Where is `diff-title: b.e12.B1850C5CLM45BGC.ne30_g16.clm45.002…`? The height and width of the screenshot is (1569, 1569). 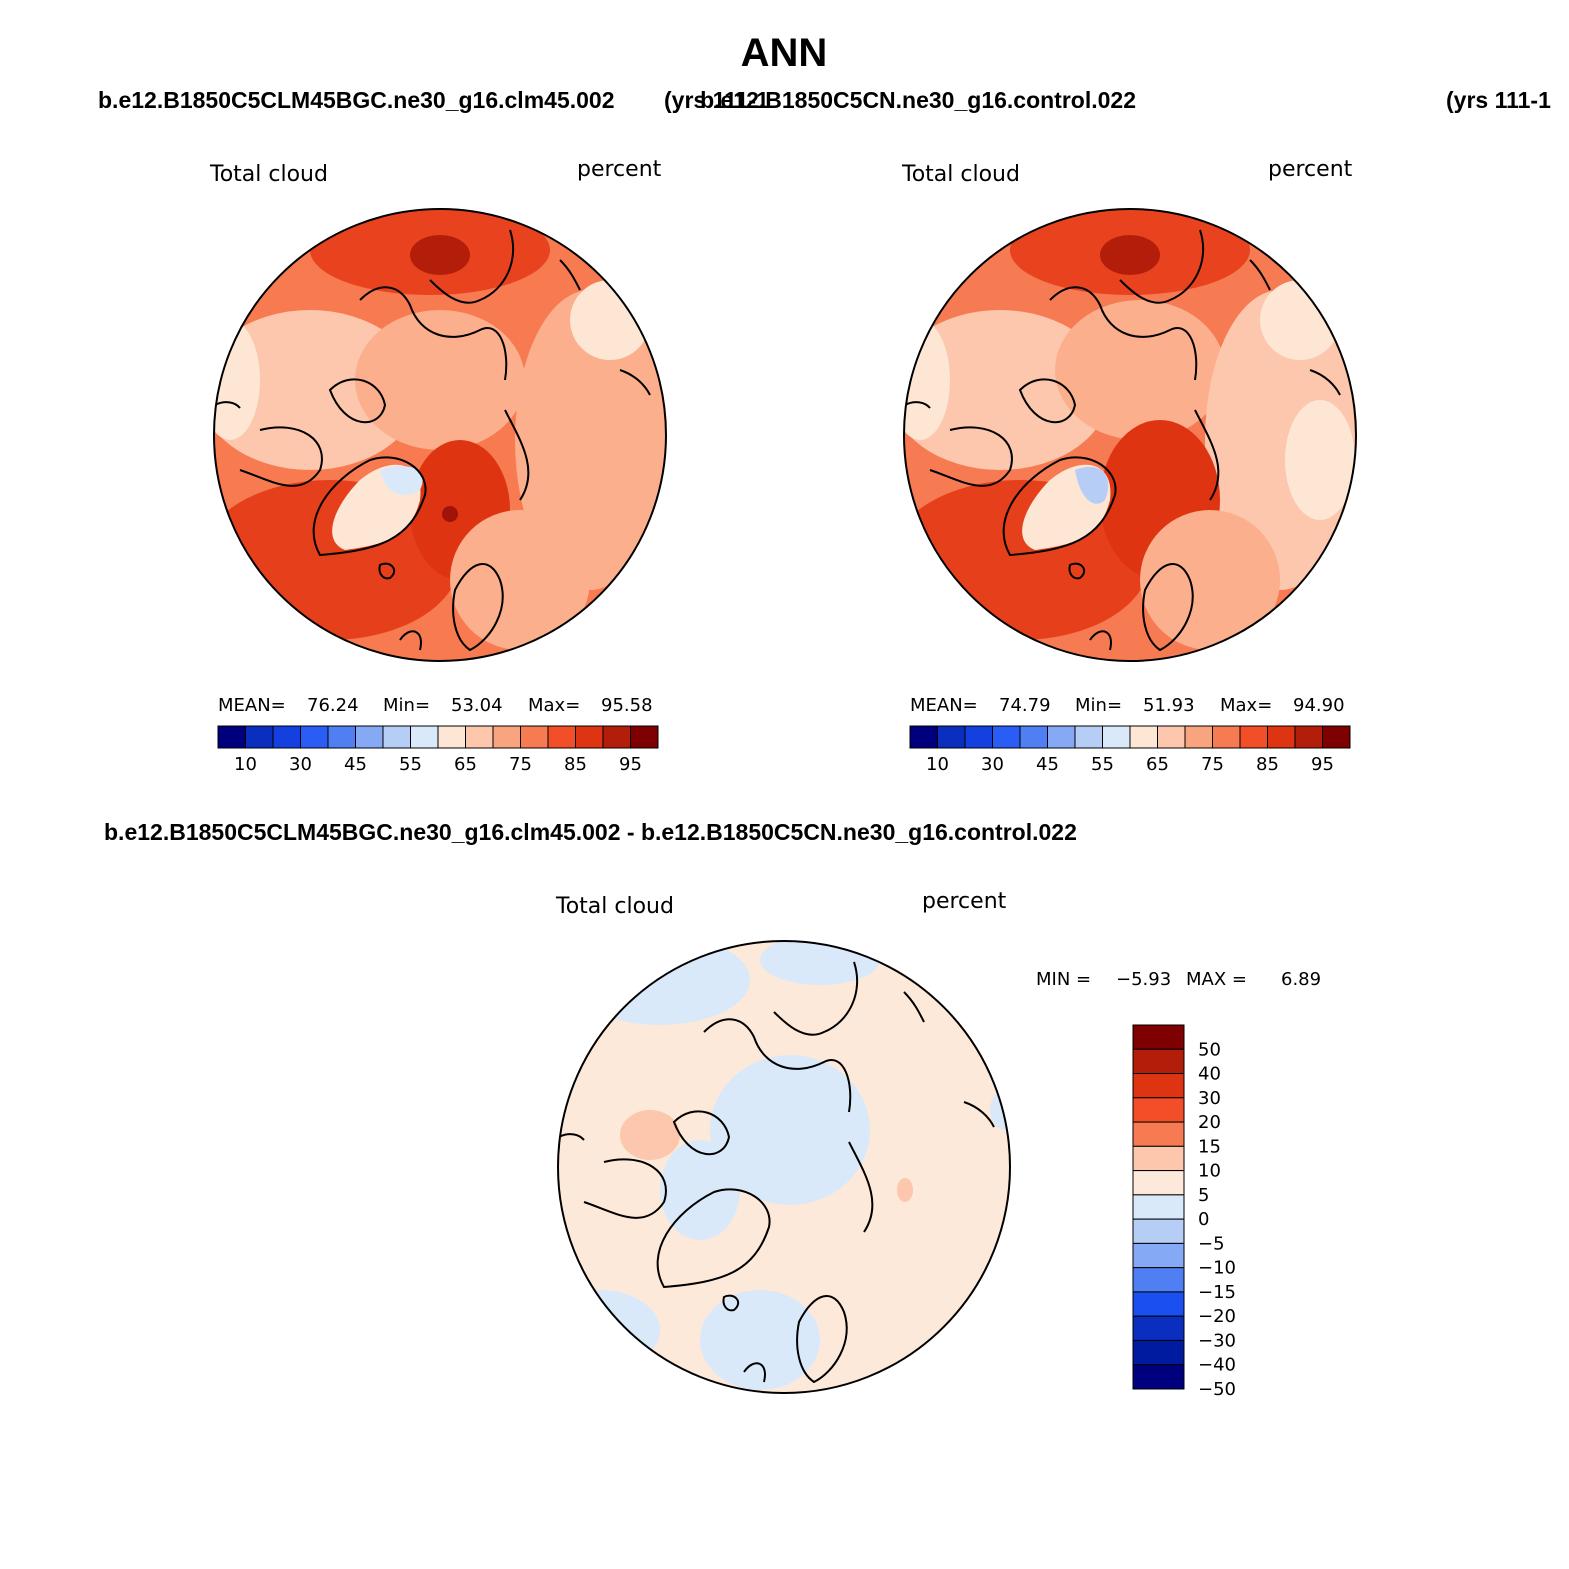 diff-title: b.e12.B1850C5CLM45BGC.ne30_g16.clm45.002… is located at coordinates (590, 832).